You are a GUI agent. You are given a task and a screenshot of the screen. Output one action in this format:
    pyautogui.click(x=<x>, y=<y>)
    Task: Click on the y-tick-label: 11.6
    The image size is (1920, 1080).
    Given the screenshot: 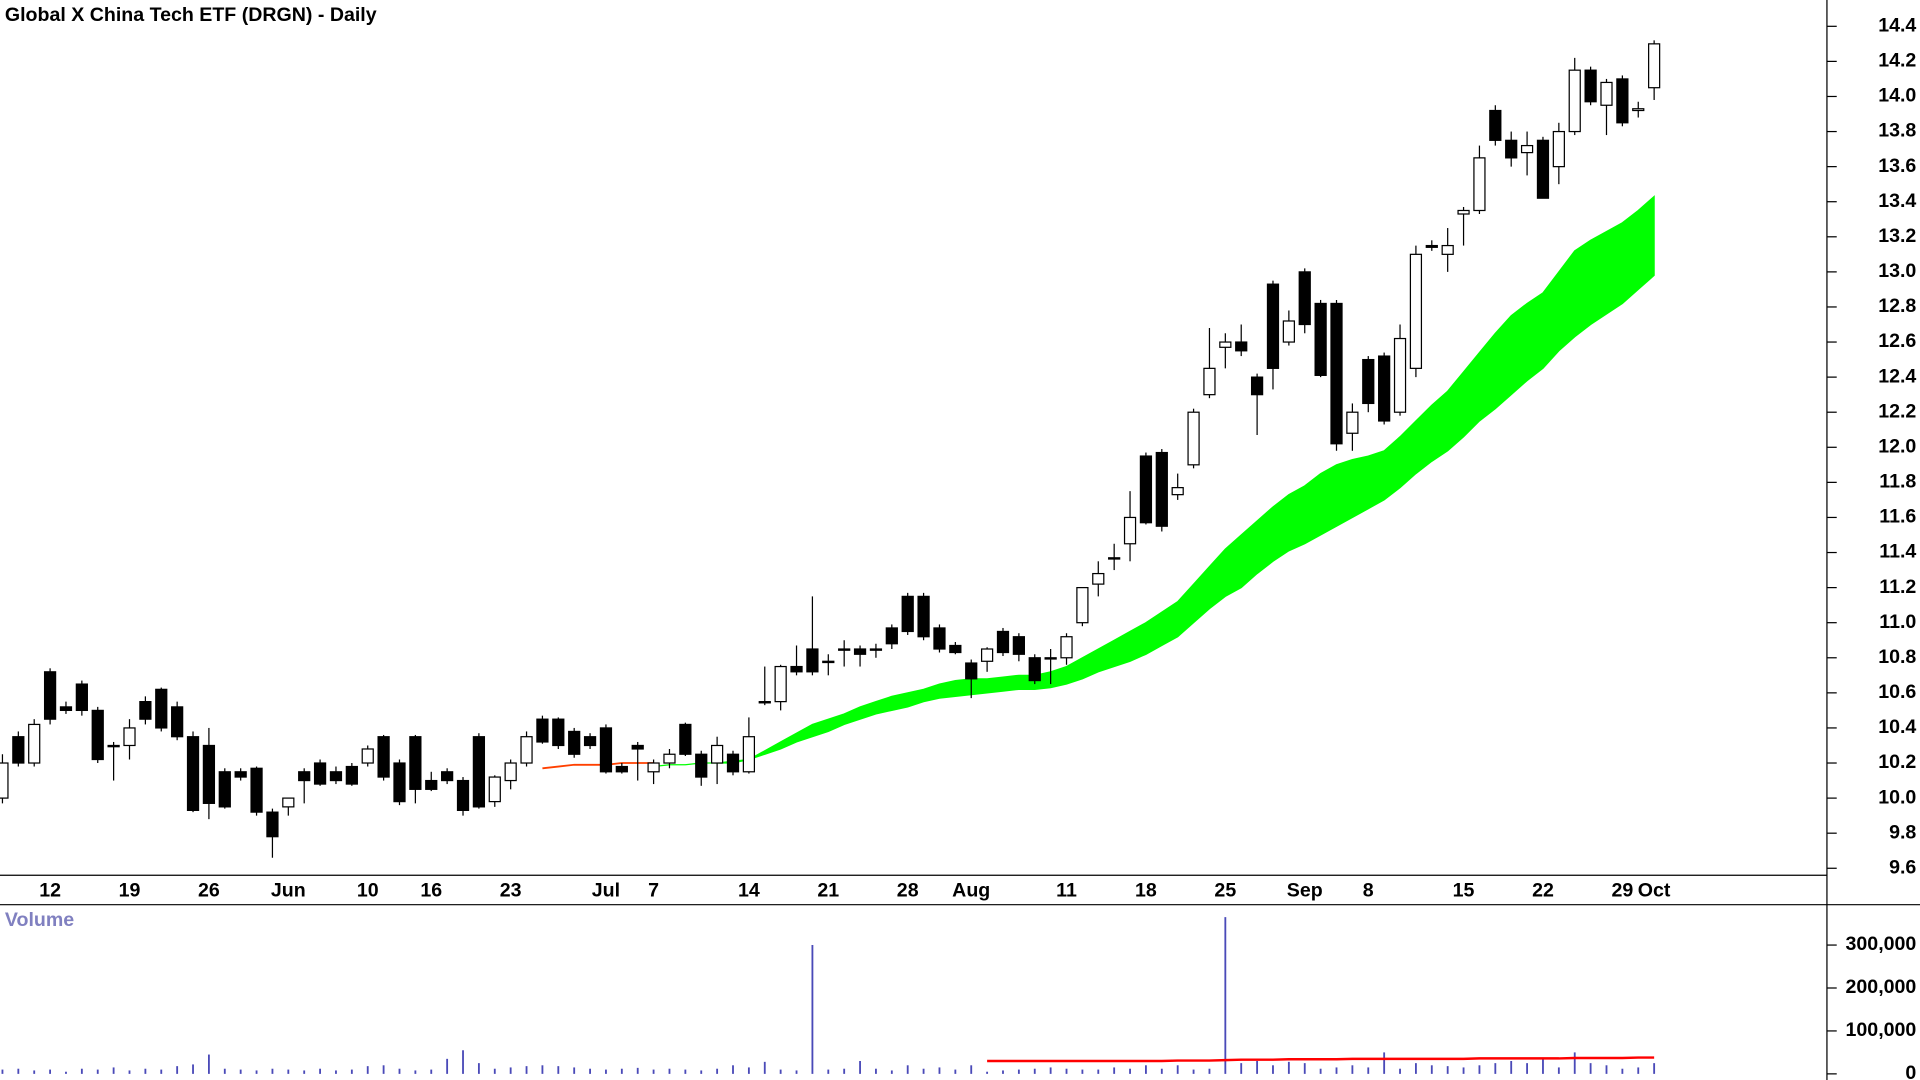 What is the action you would take?
    pyautogui.click(x=1897, y=517)
    